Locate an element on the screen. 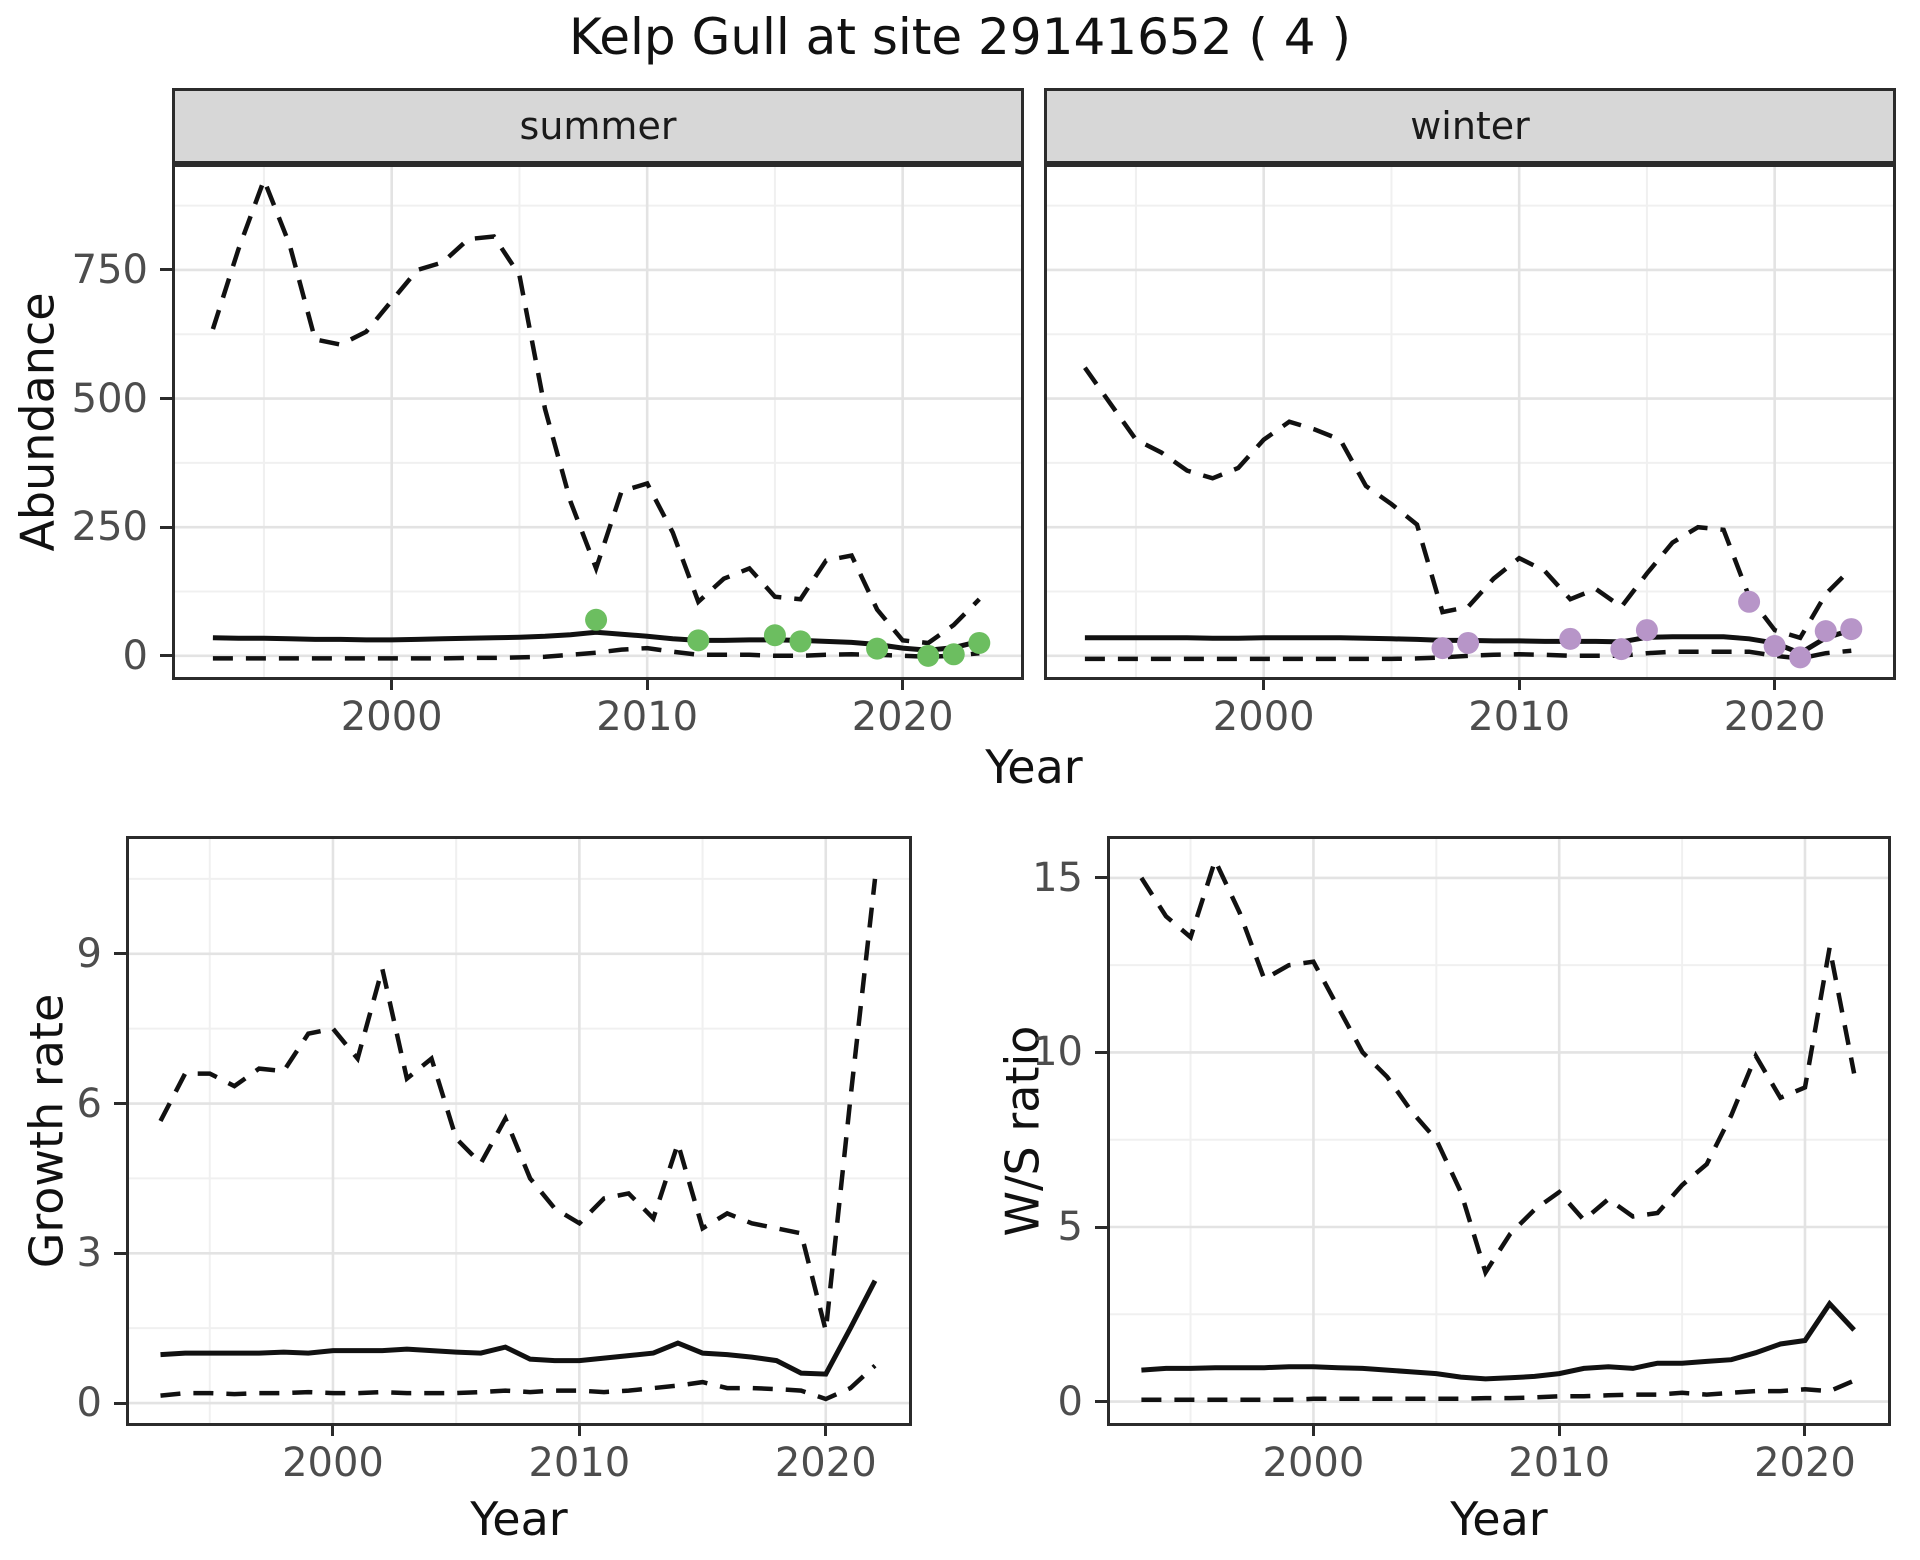  growth-rate-y-axis-title-text: Growth rate is located at coordinates (46, 1131).